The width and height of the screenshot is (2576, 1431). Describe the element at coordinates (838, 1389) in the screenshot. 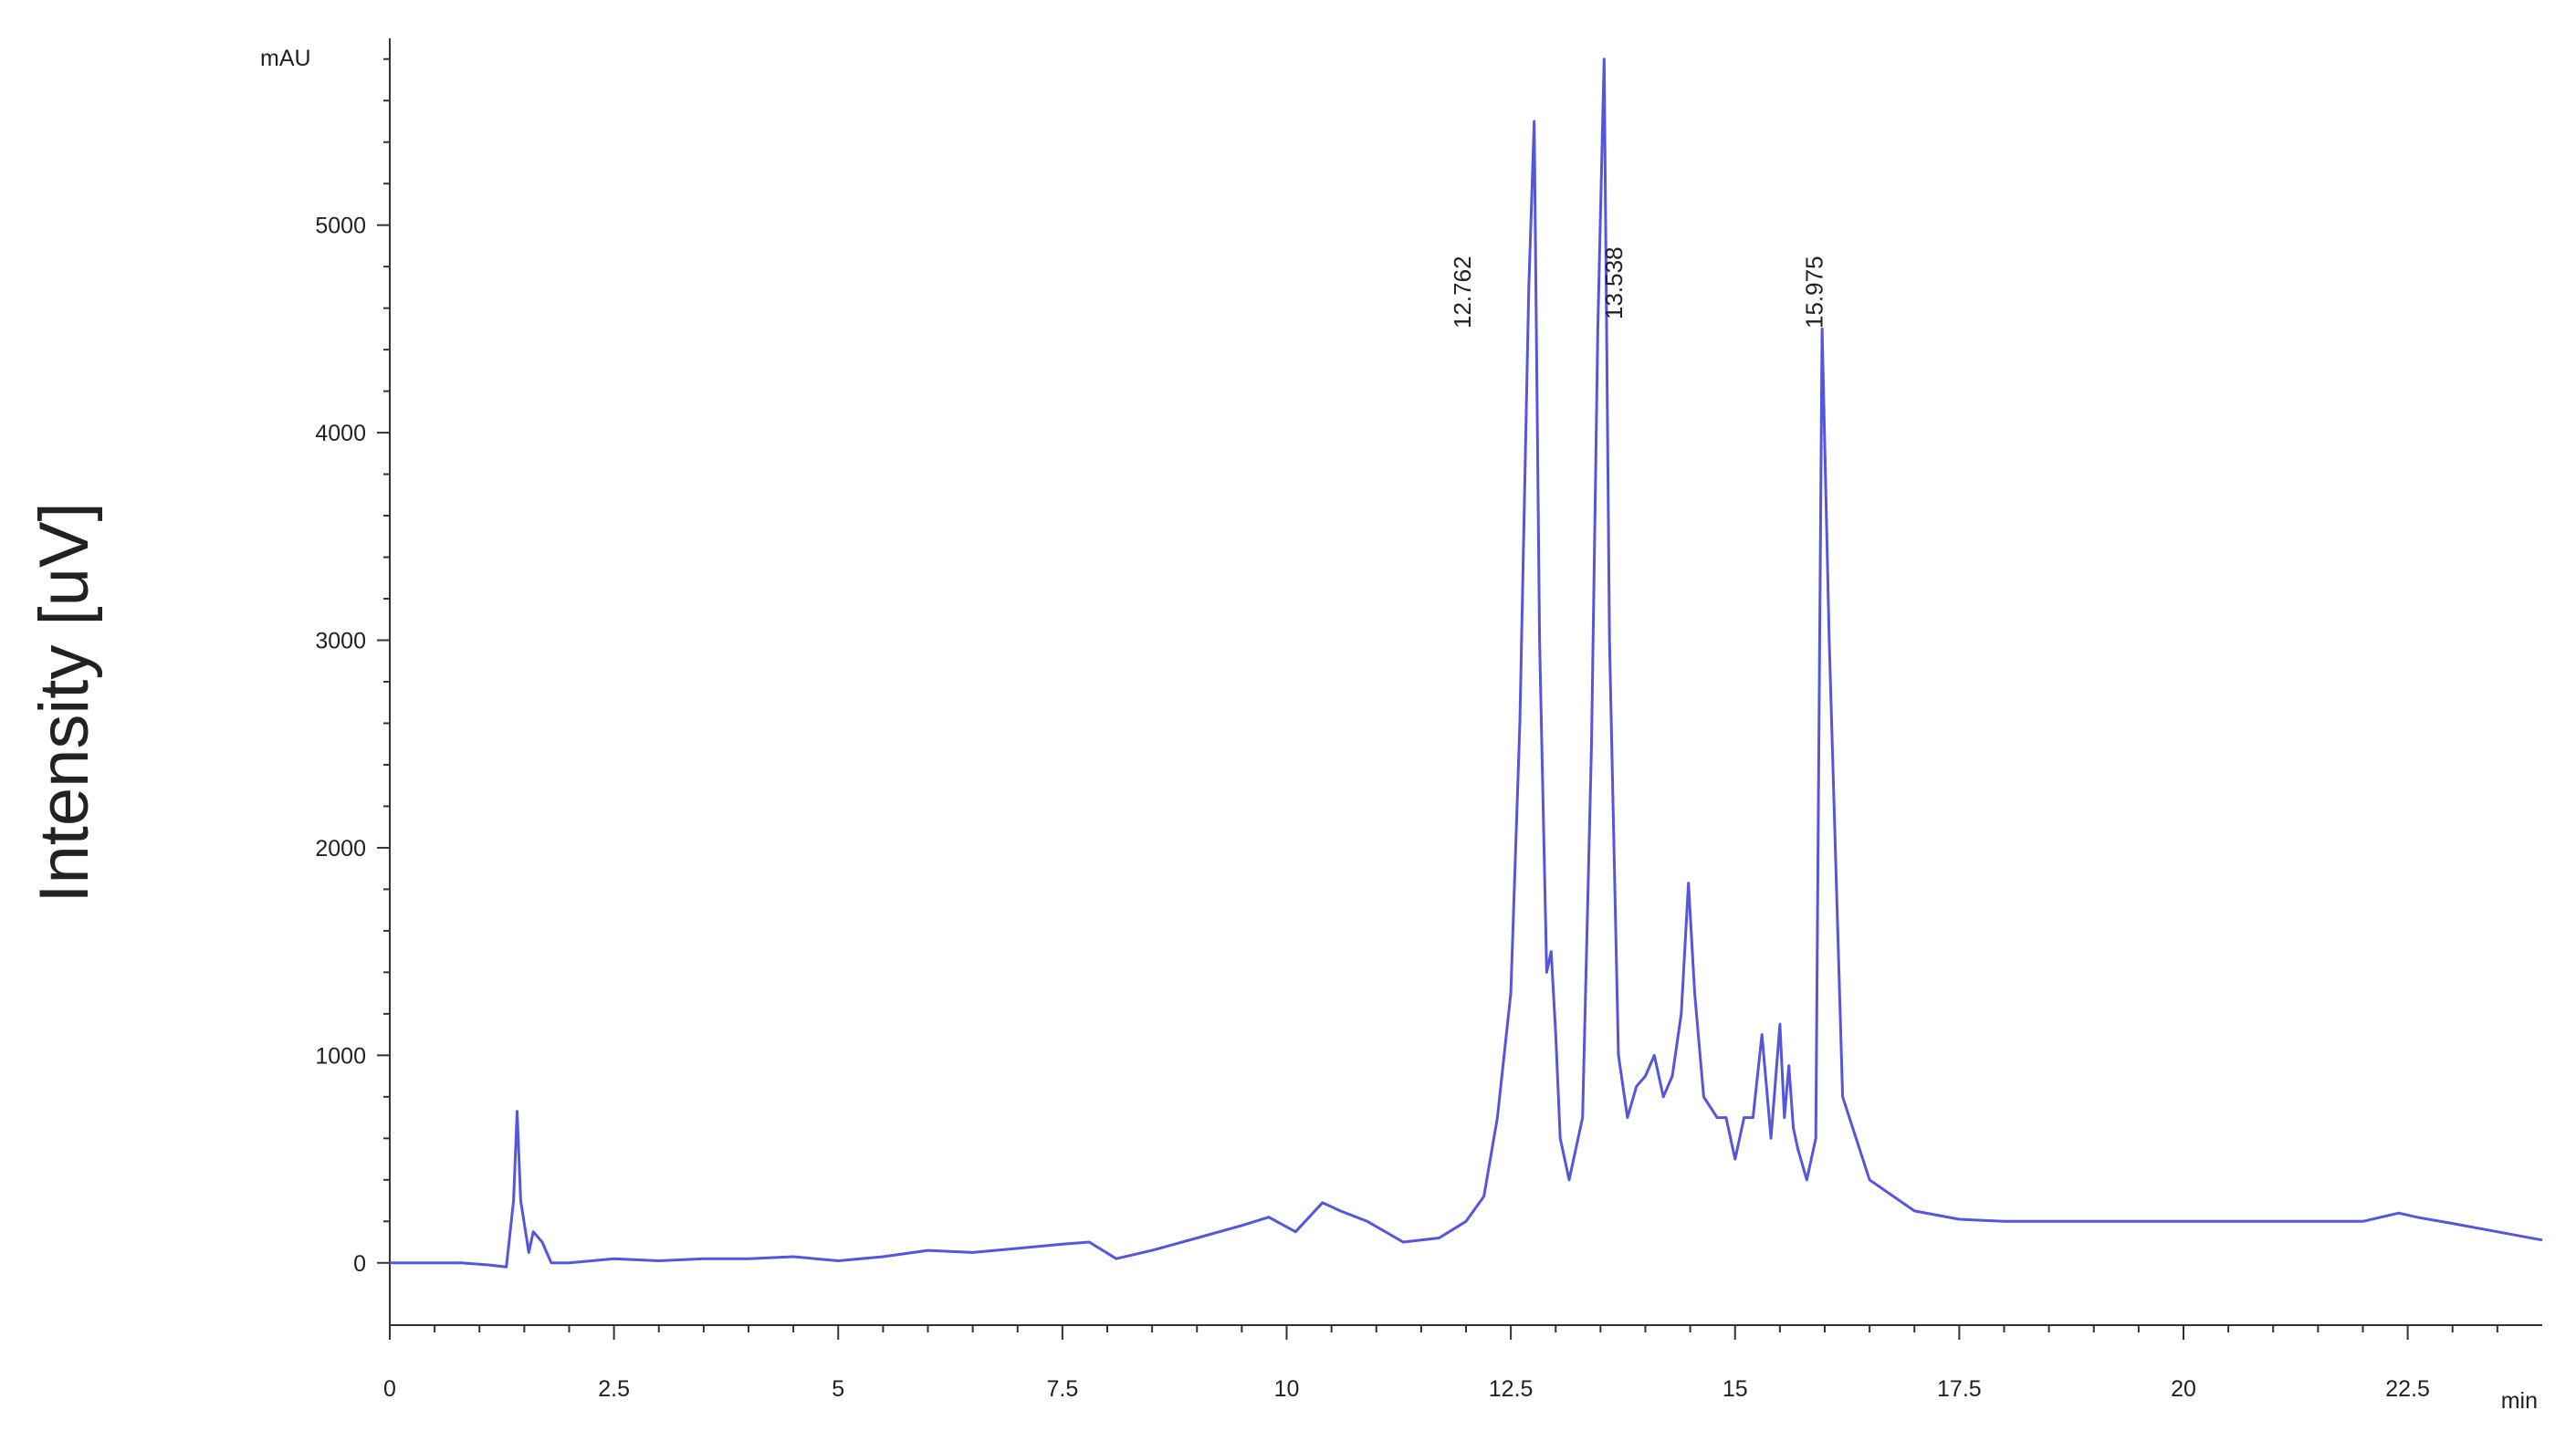

I see `x-tick-label: 5` at that location.